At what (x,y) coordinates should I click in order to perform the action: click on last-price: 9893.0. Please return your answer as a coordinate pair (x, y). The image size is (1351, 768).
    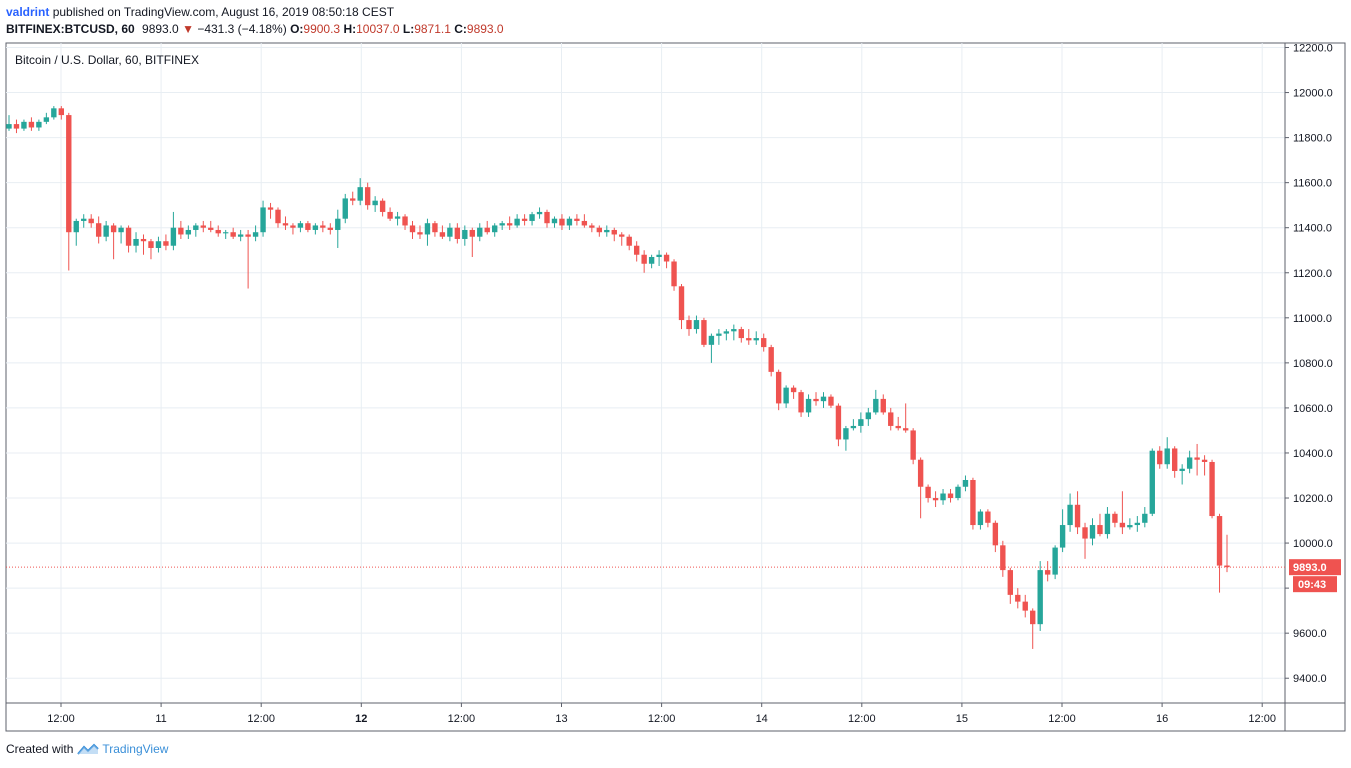
    Looking at the image, I should click on (160, 29).